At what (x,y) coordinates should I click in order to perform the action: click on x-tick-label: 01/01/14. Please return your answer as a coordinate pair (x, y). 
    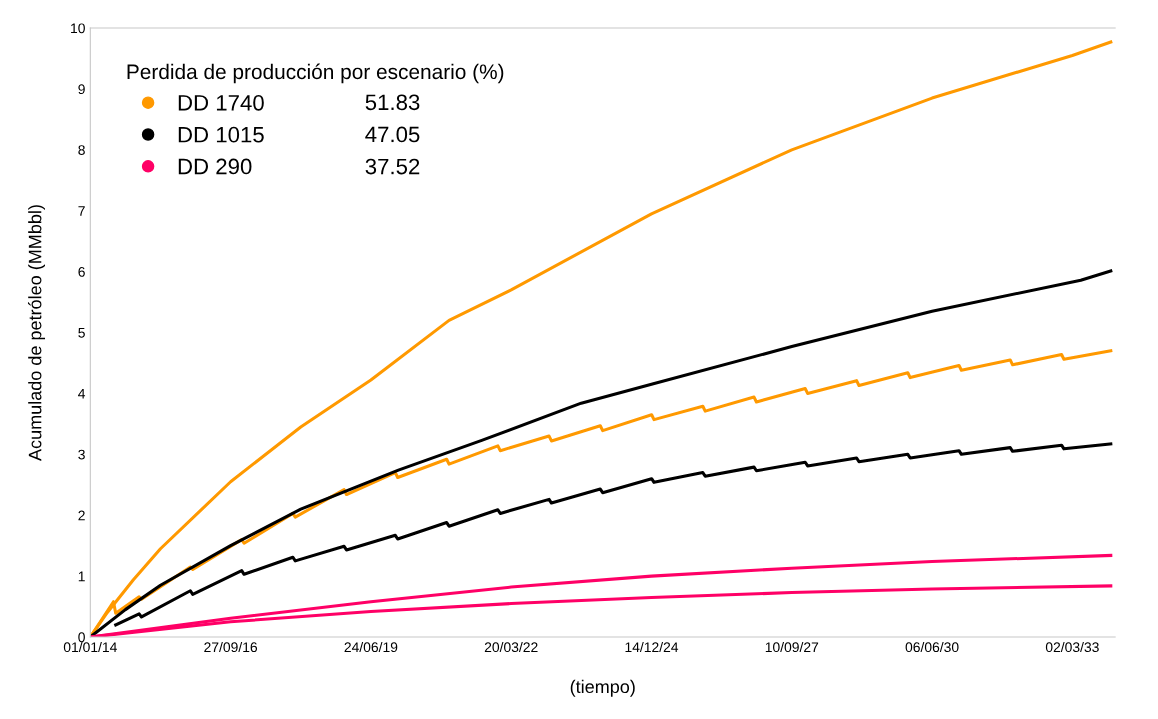
    Looking at the image, I should click on (90, 647).